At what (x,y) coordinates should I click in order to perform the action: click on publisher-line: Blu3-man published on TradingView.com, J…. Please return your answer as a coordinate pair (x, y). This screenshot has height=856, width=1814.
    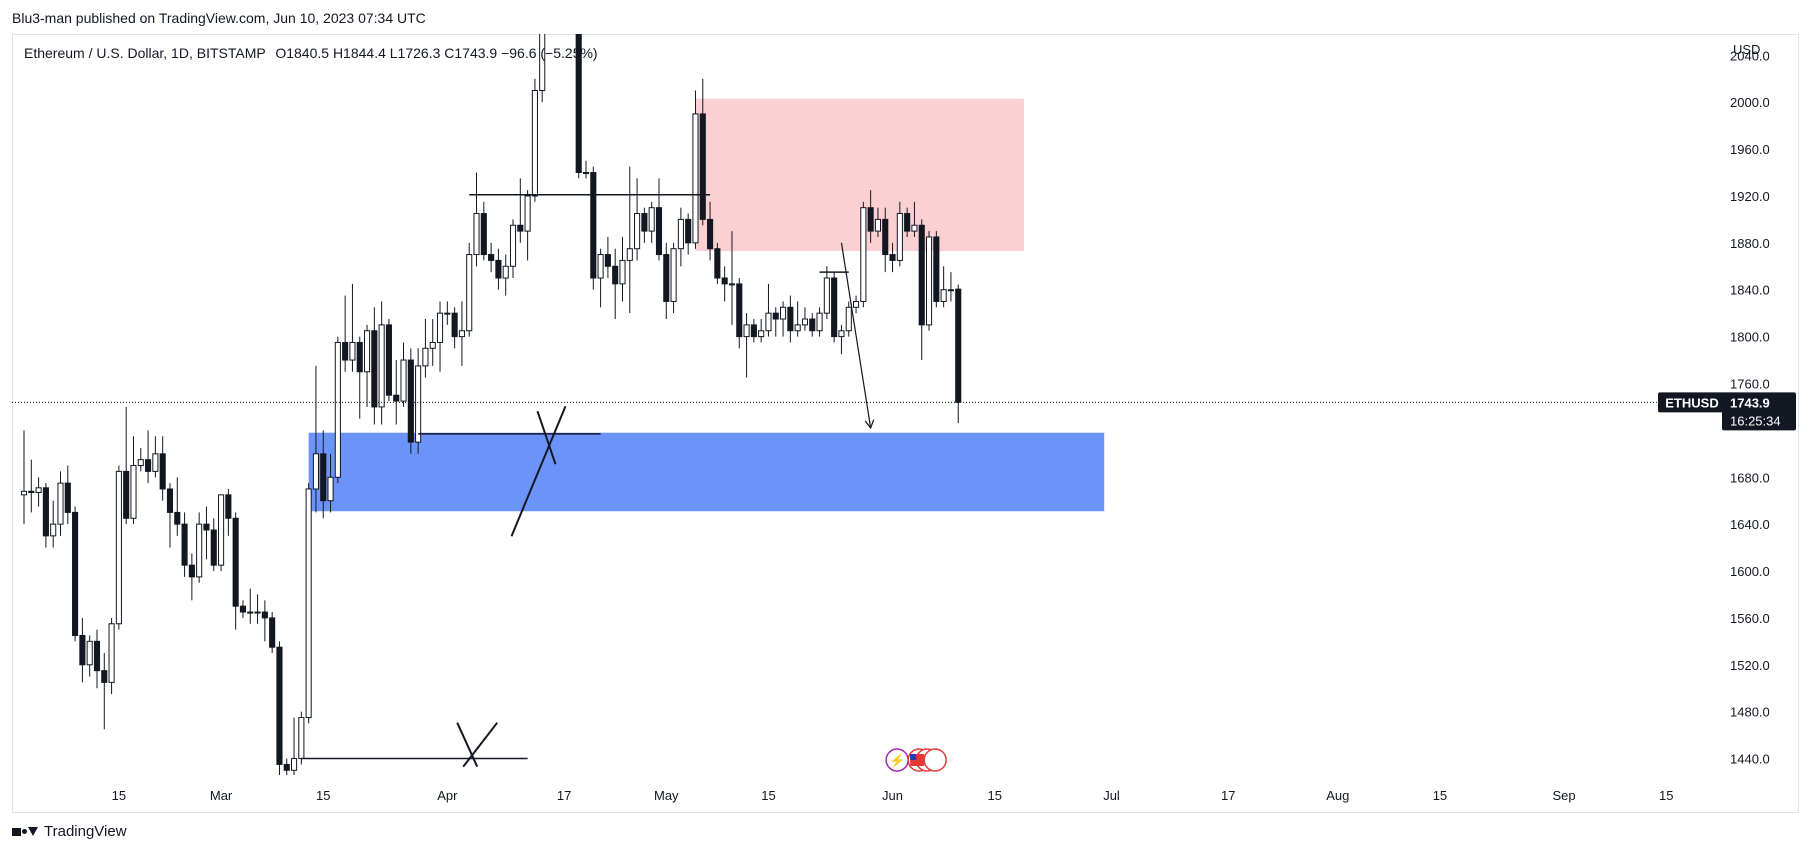
    Looking at the image, I should click on (219, 18).